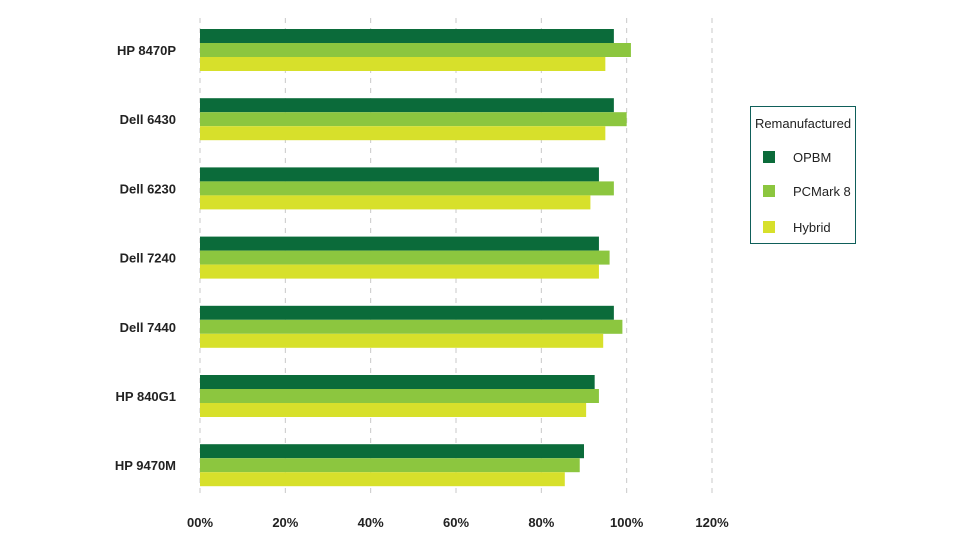 The height and width of the screenshot is (548, 975). Describe the element at coordinates (812, 227) in the screenshot. I see `legend-label-hybrid: Hybrid` at that location.